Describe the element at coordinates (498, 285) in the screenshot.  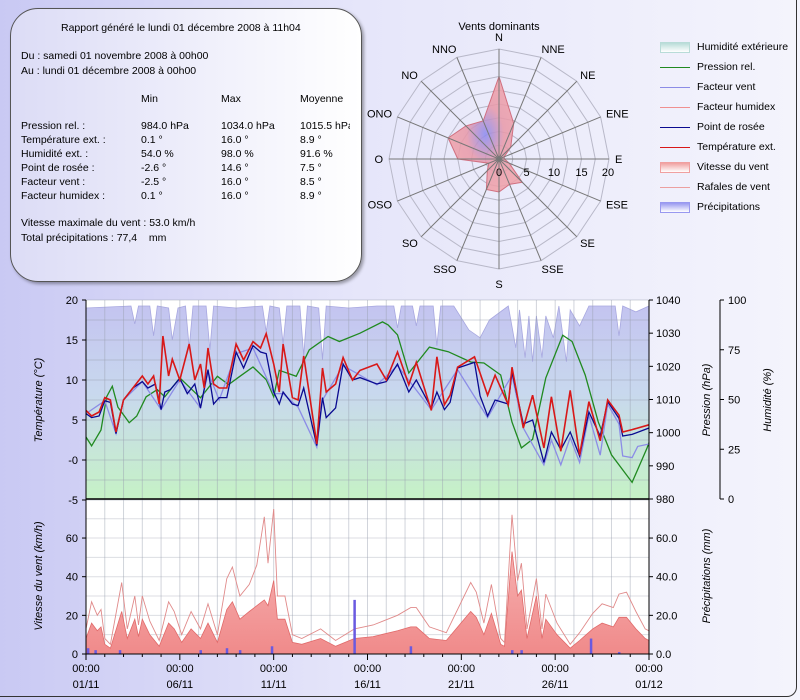
I see `rose-direction-label: S` at that location.